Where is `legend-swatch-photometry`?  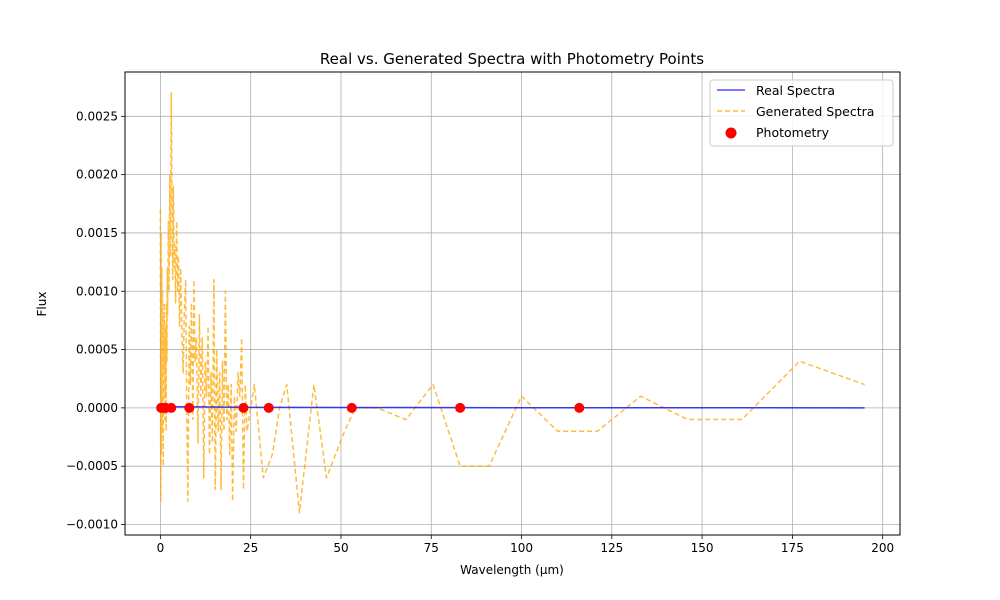
legend-swatch-photometry is located at coordinates (731, 133).